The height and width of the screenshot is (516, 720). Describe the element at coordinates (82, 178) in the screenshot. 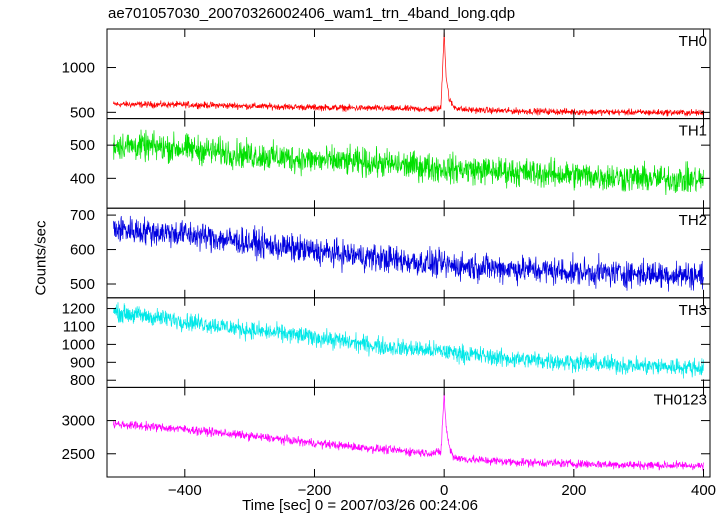

I see `y-tick-label-th1: 400` at that location.